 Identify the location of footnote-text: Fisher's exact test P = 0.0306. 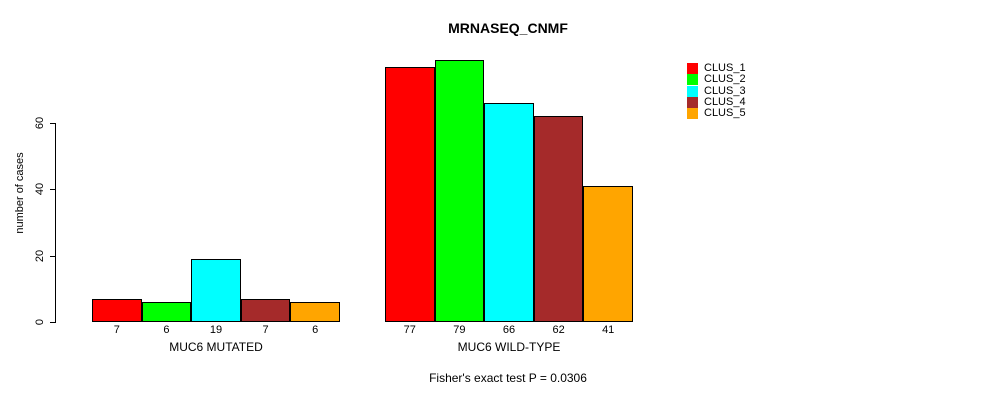
(508, 378).